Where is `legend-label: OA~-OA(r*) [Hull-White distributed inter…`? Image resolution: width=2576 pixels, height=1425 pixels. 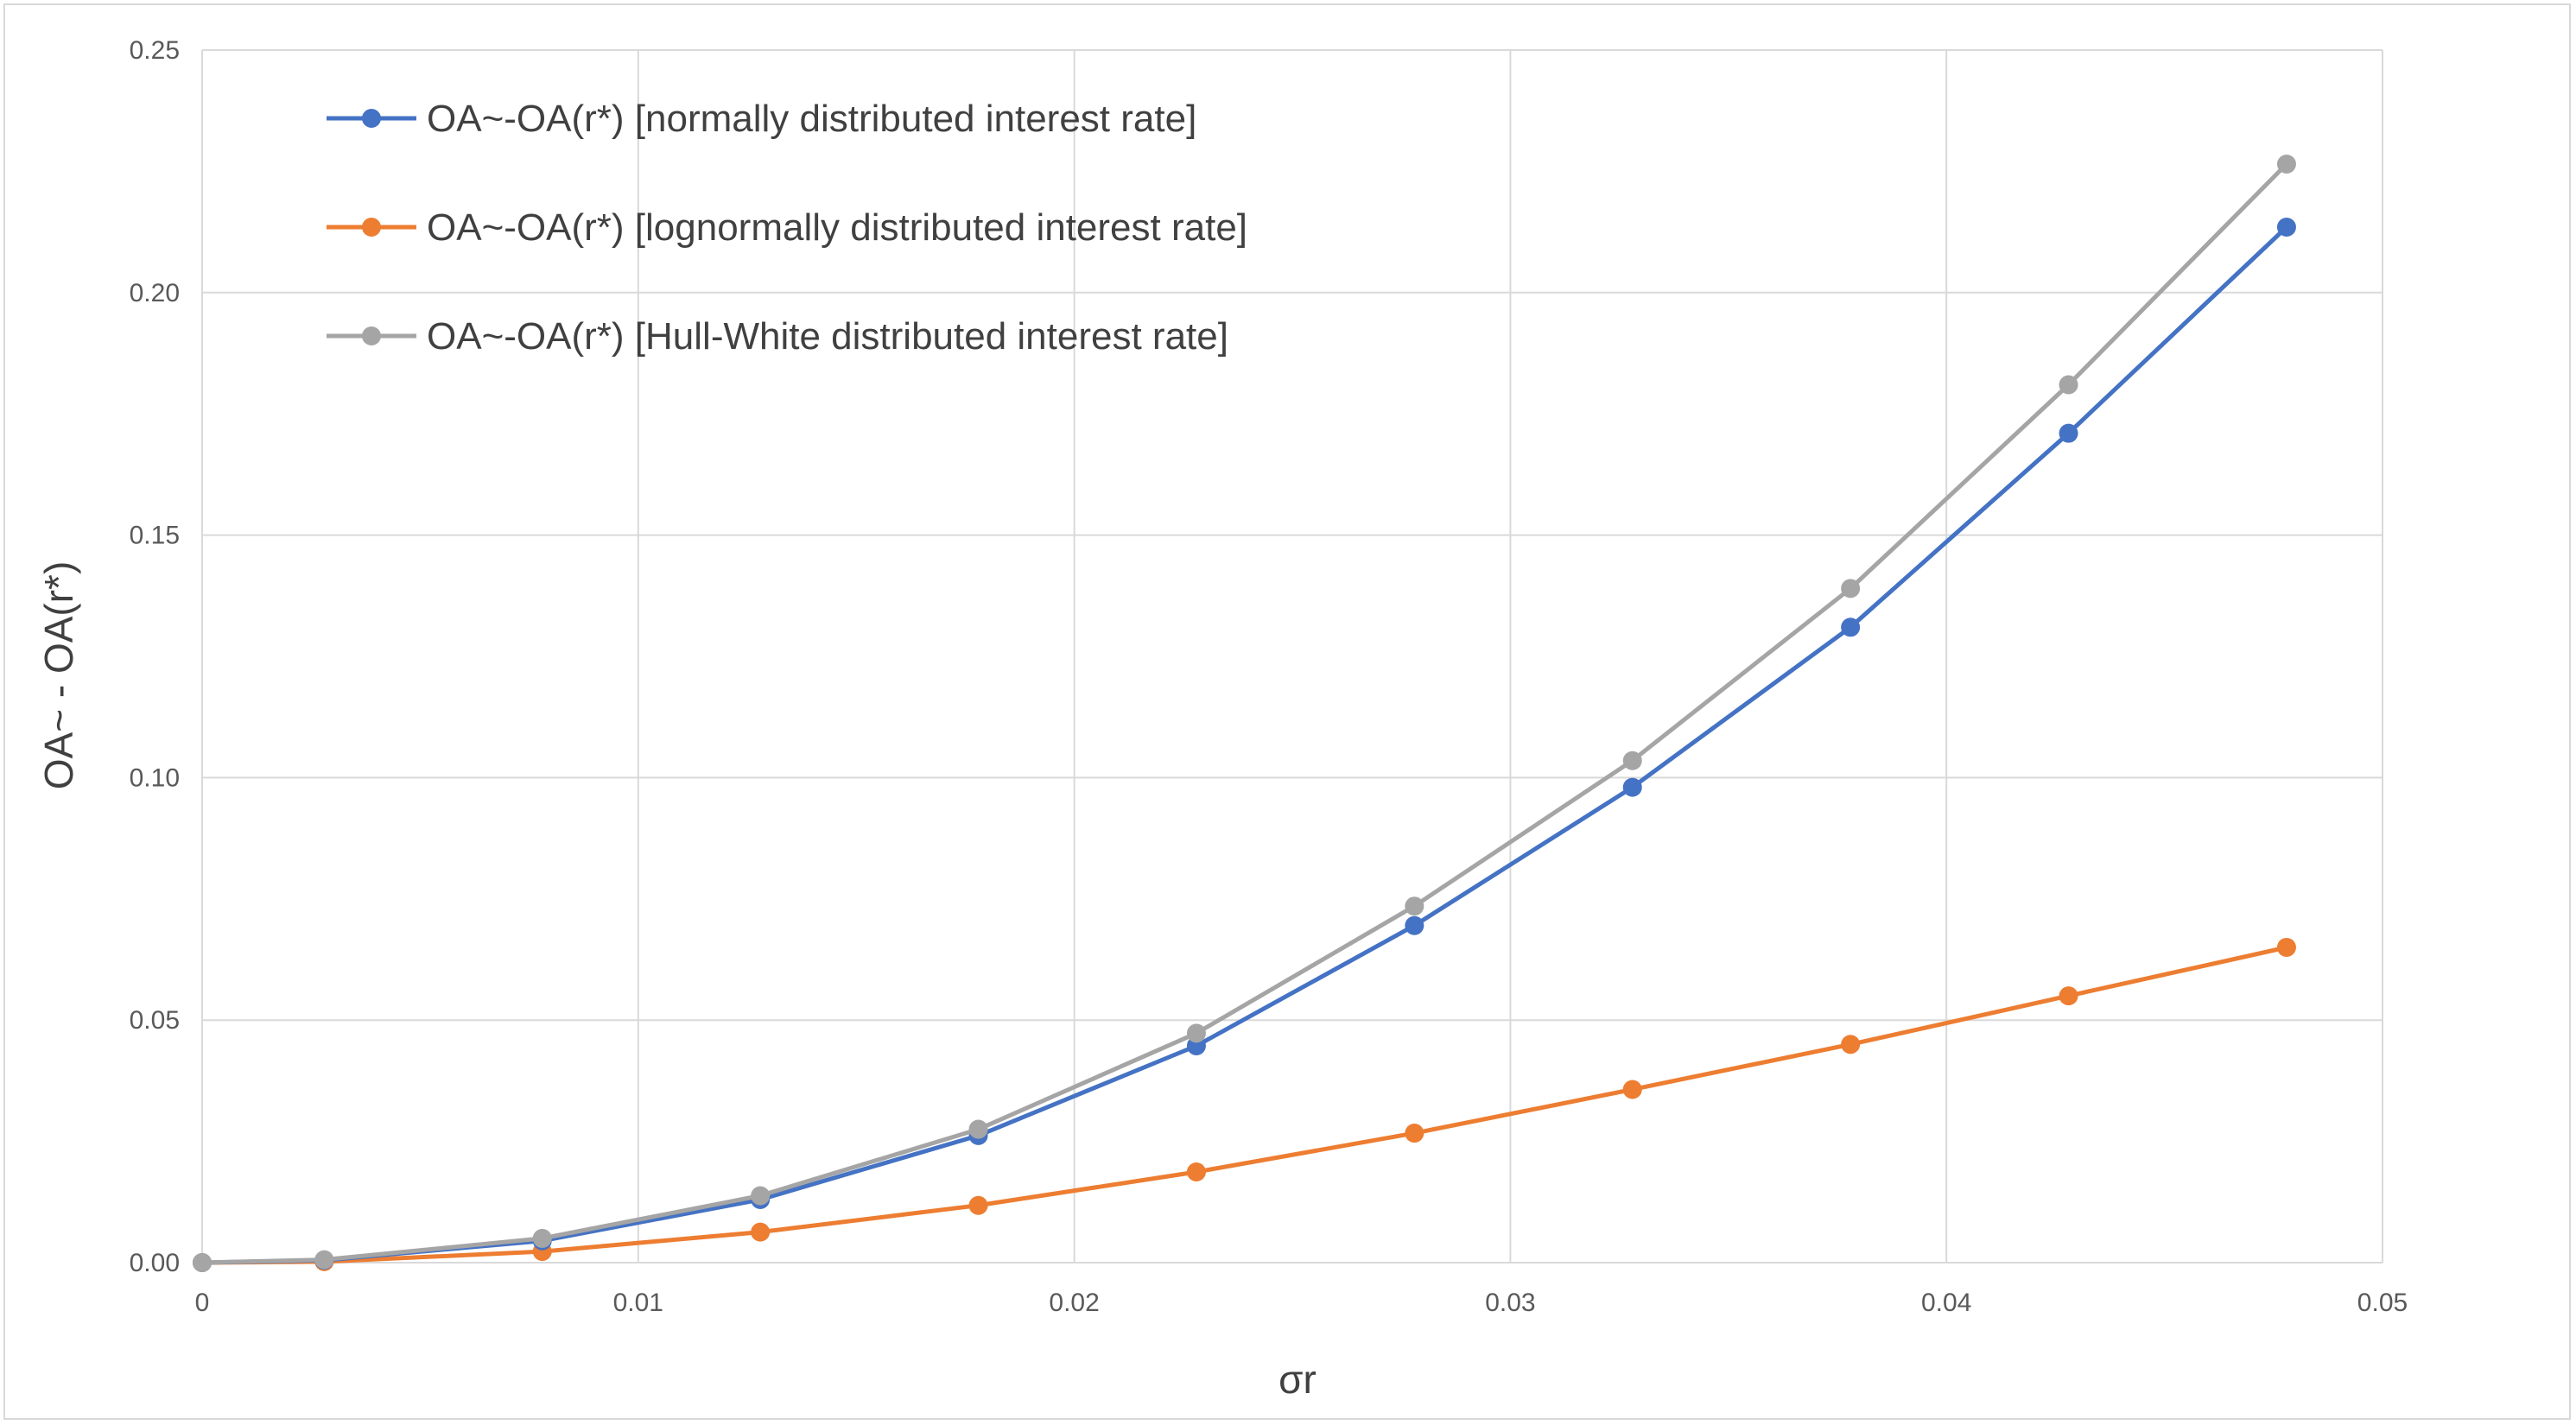
legend-label: OA~-OA(r*) [Hull-White distributed inter… is located at coordinates (827, 336).